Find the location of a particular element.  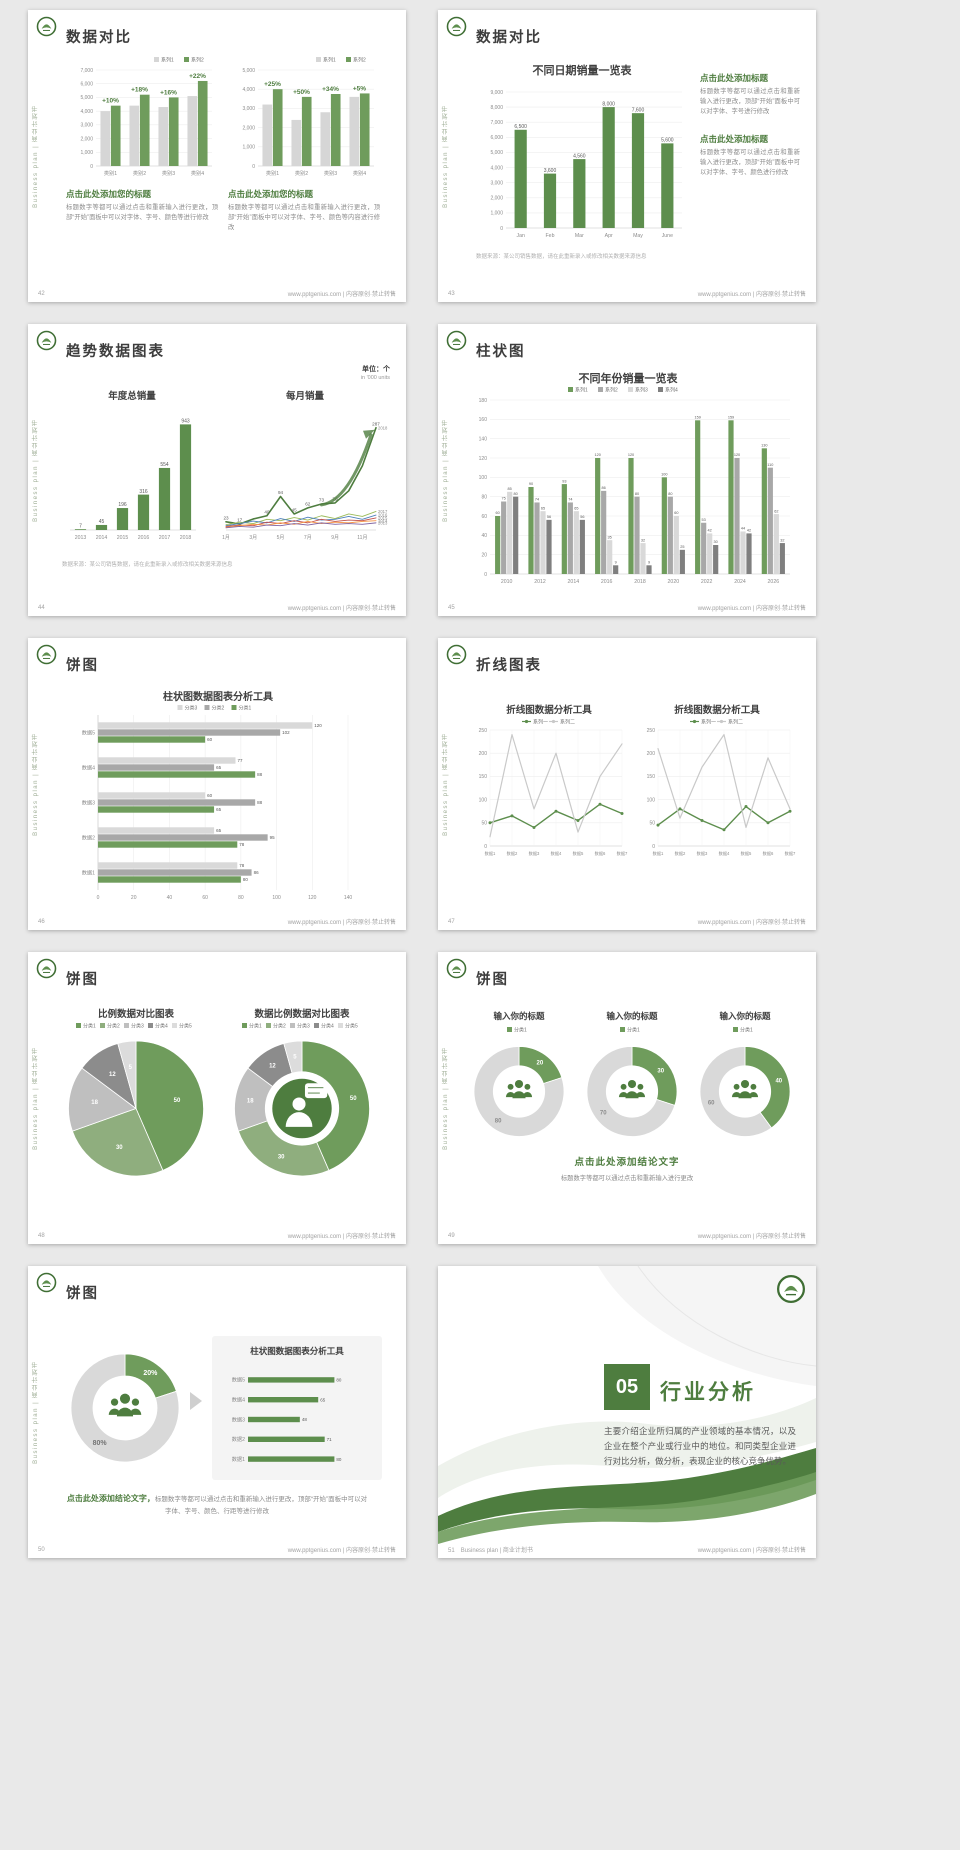

svg-text: +22% is located at coordinates (197, 76).